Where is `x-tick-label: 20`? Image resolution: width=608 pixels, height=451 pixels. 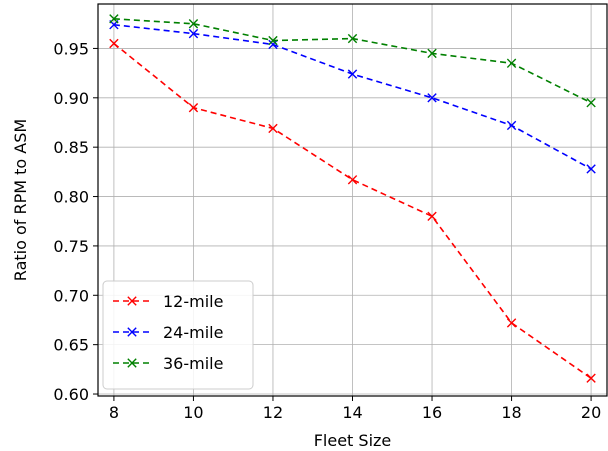 x-tick-label: 20 is located at coordinates (591, 412).